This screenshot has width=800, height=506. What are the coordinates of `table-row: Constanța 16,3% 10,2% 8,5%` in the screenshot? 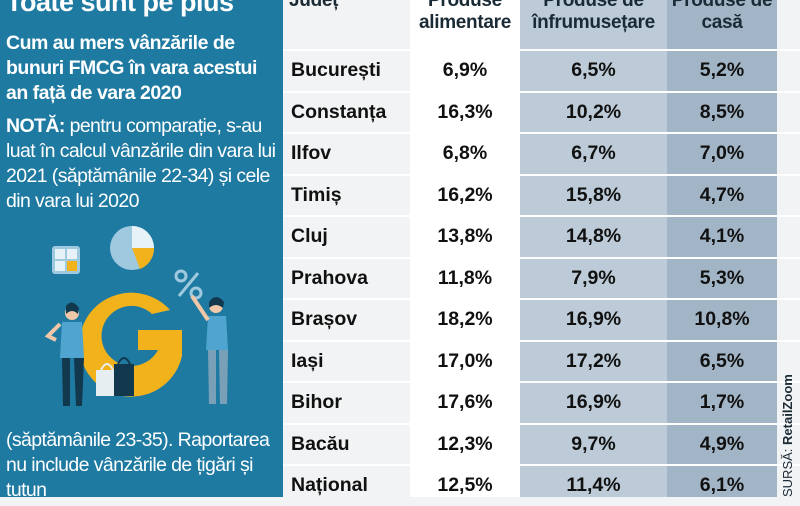 It's located at (541, 112).